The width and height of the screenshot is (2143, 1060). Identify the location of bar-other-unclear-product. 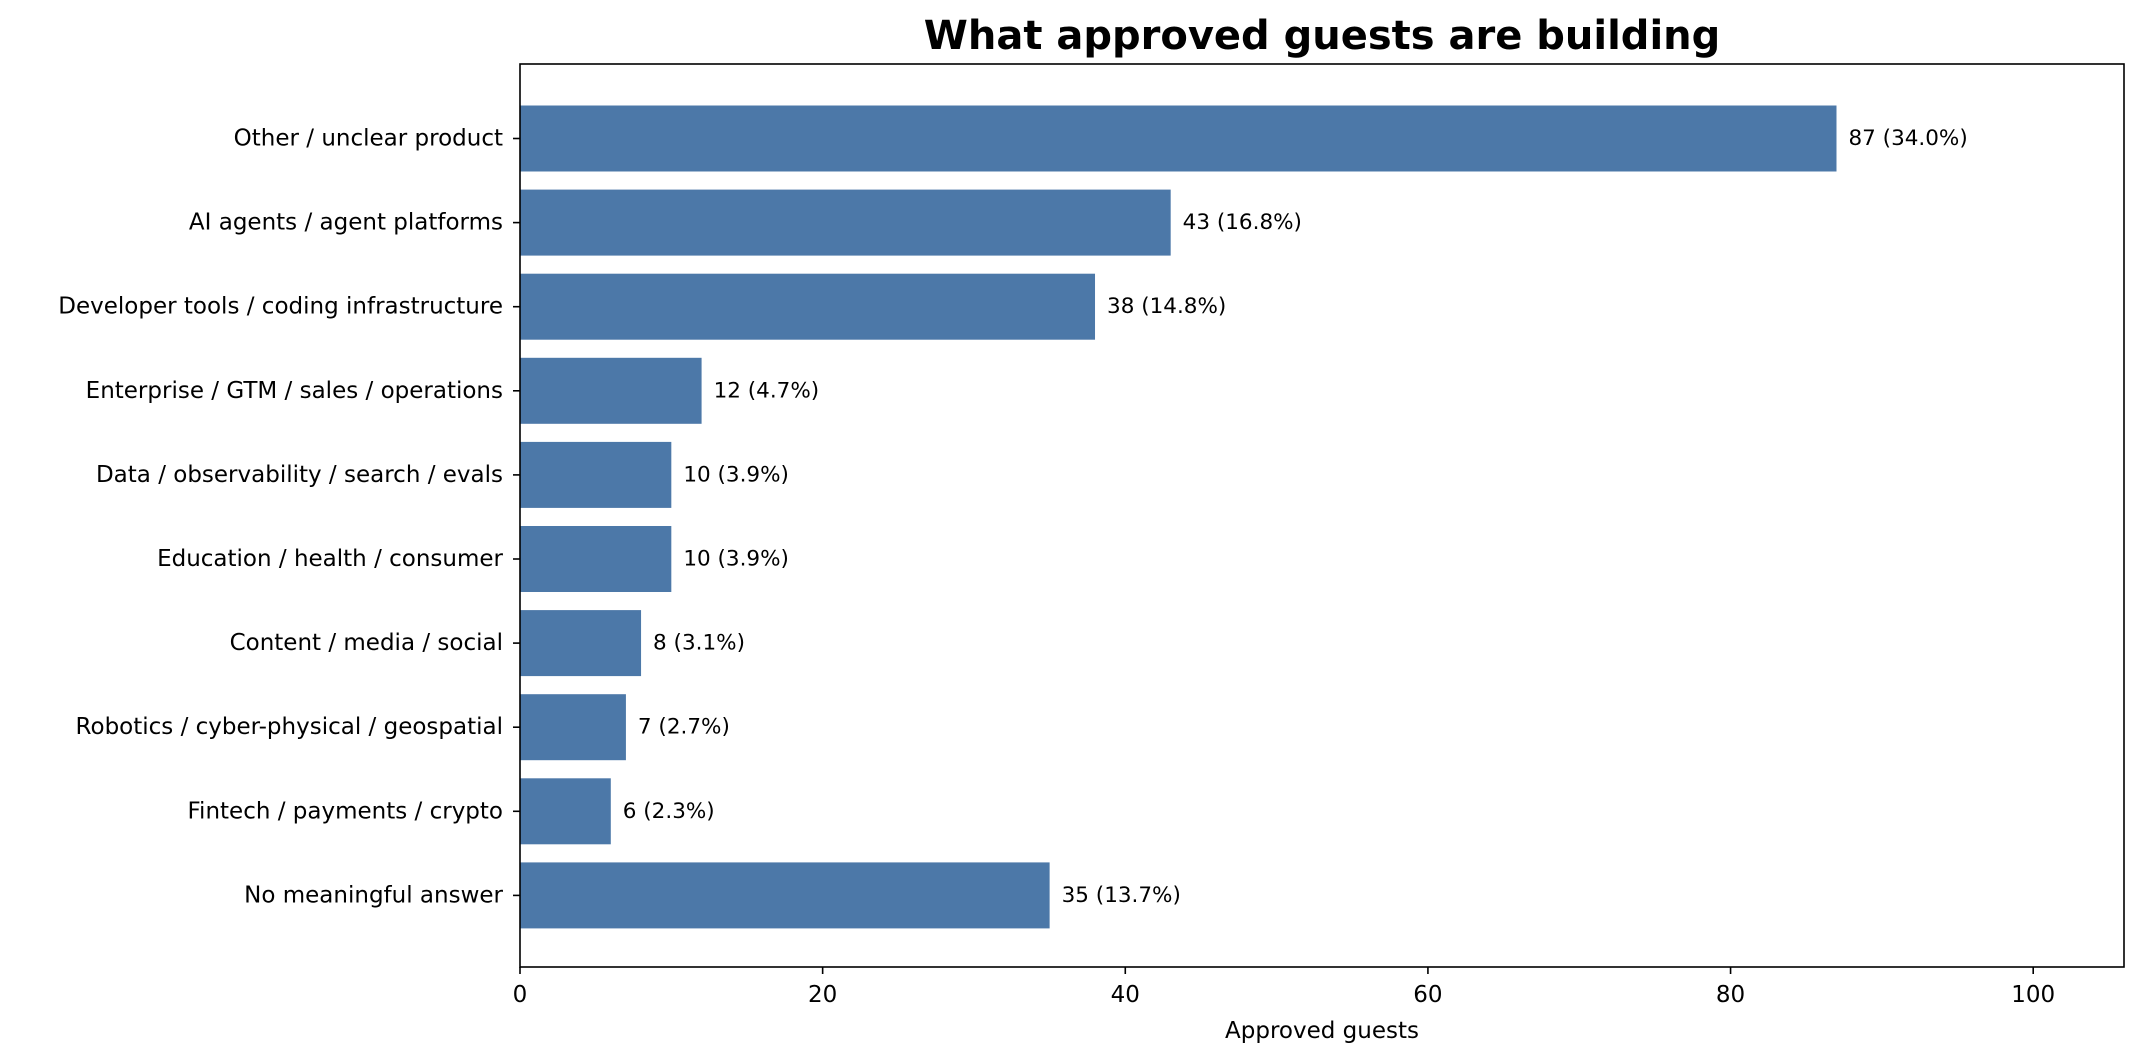
(1178, 138).